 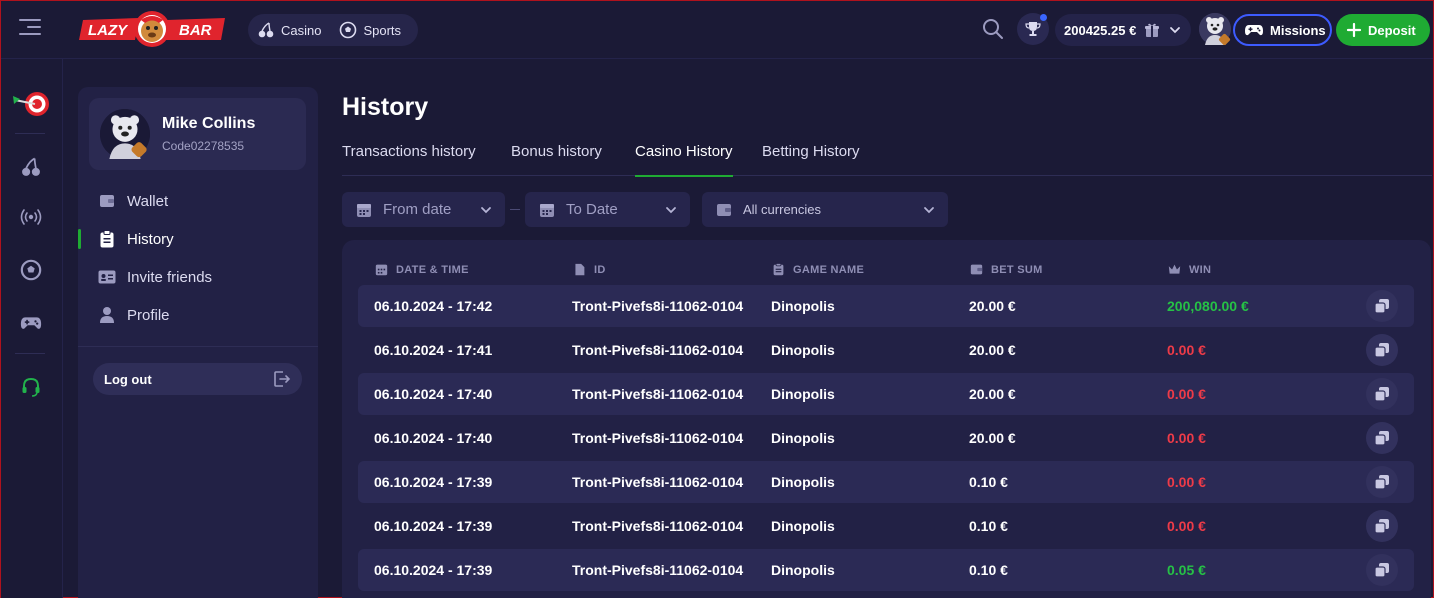 I want to click on tab-betting-history: Betting History, so click(x=811, y=151).